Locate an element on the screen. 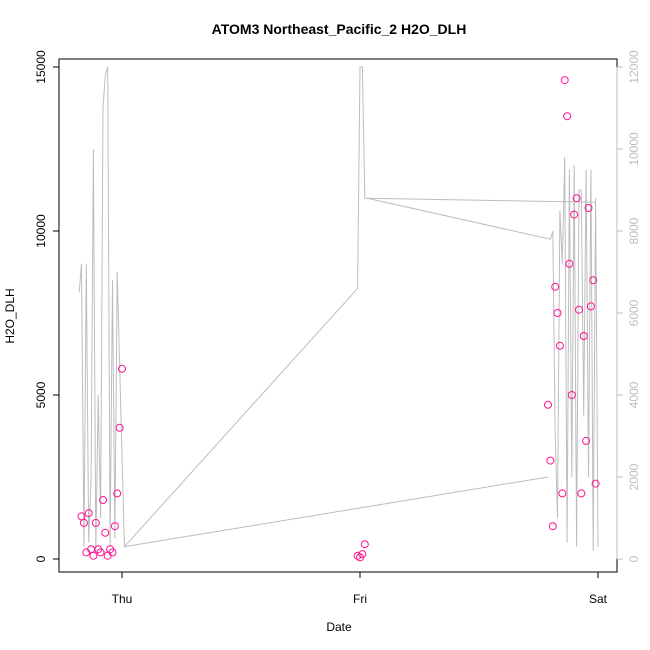 The image size is (650, 650). y2-tick-label: 0 is located at coordinates (634, 558).